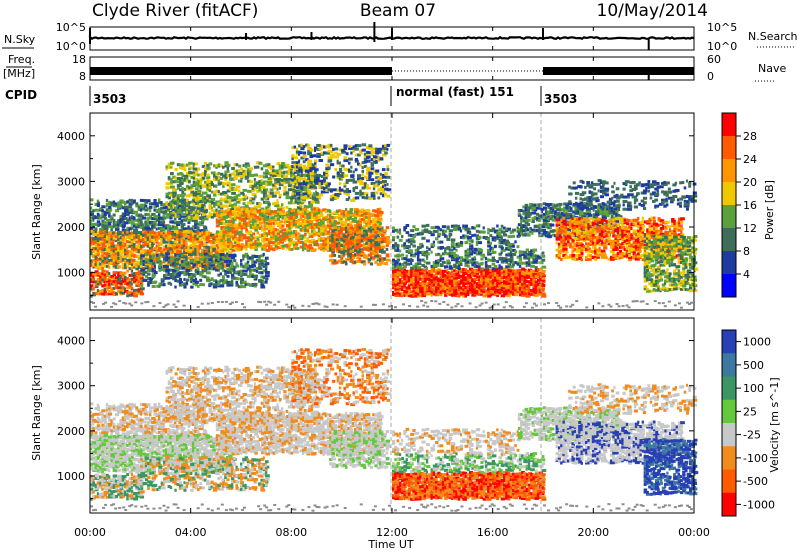 The height and width of the screenshot is (558, 800). I want to click on freq-label: Freq., so click(21, 59).